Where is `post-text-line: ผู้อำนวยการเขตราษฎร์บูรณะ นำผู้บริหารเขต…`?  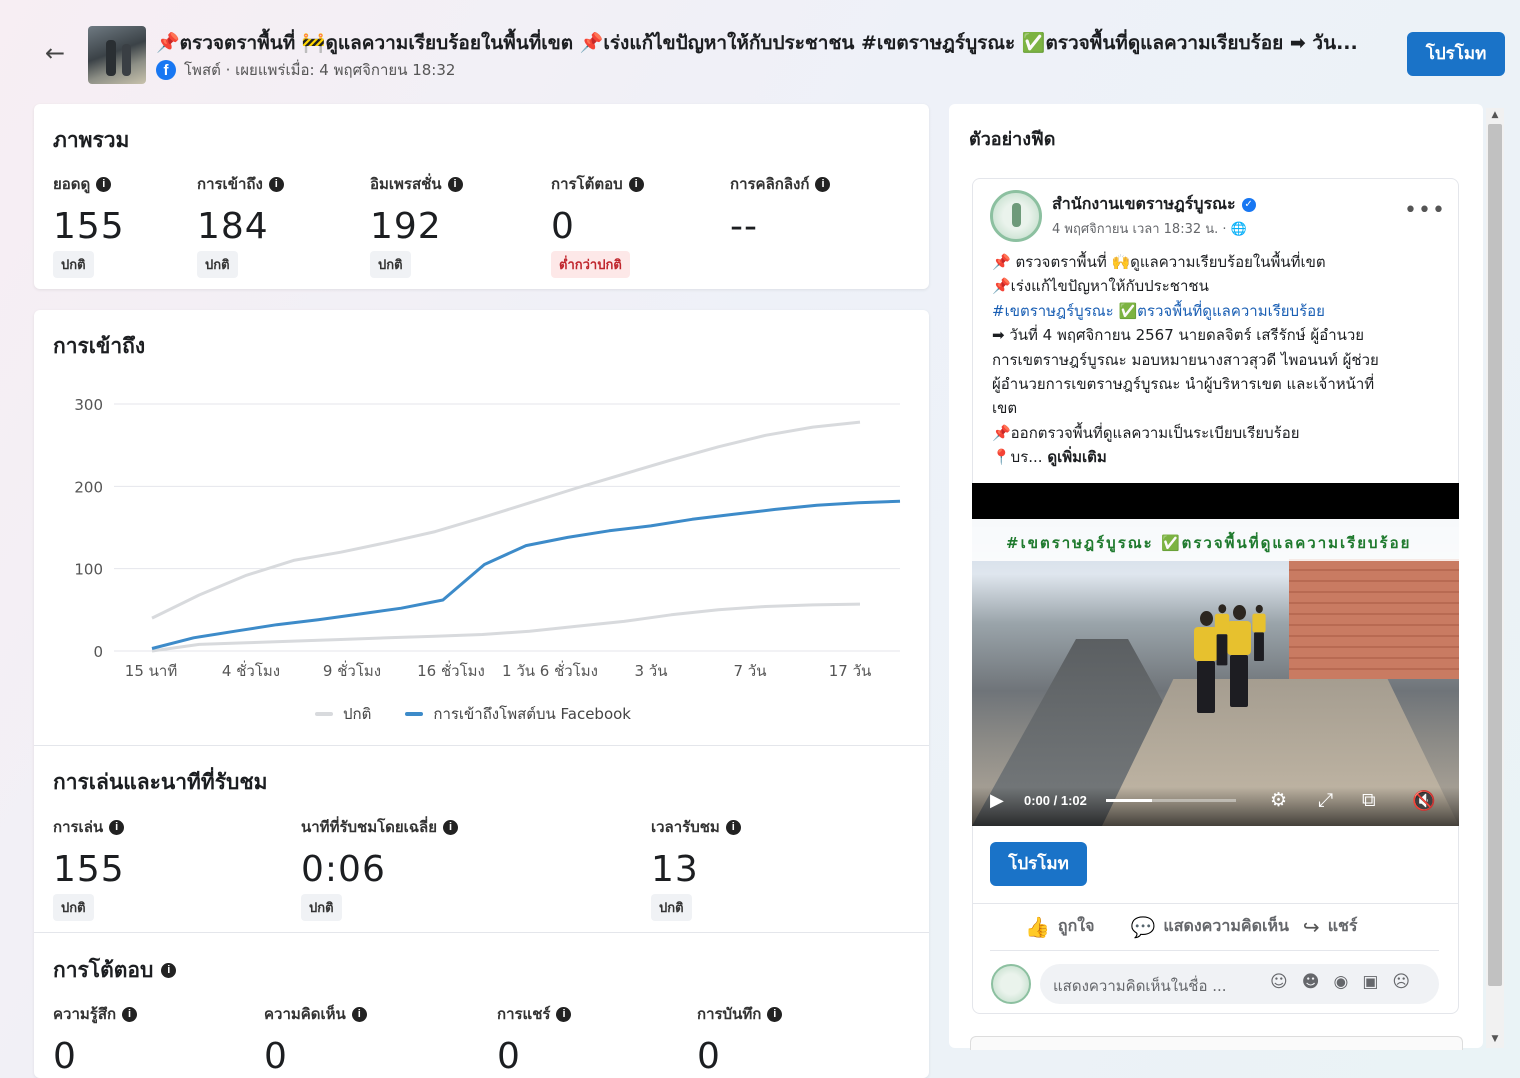
post-text-line: ผู้อำนวยการเขตราษฎร์บูรณะ นำผู้บริหารเขต… is located at coordinates (1183, 384).